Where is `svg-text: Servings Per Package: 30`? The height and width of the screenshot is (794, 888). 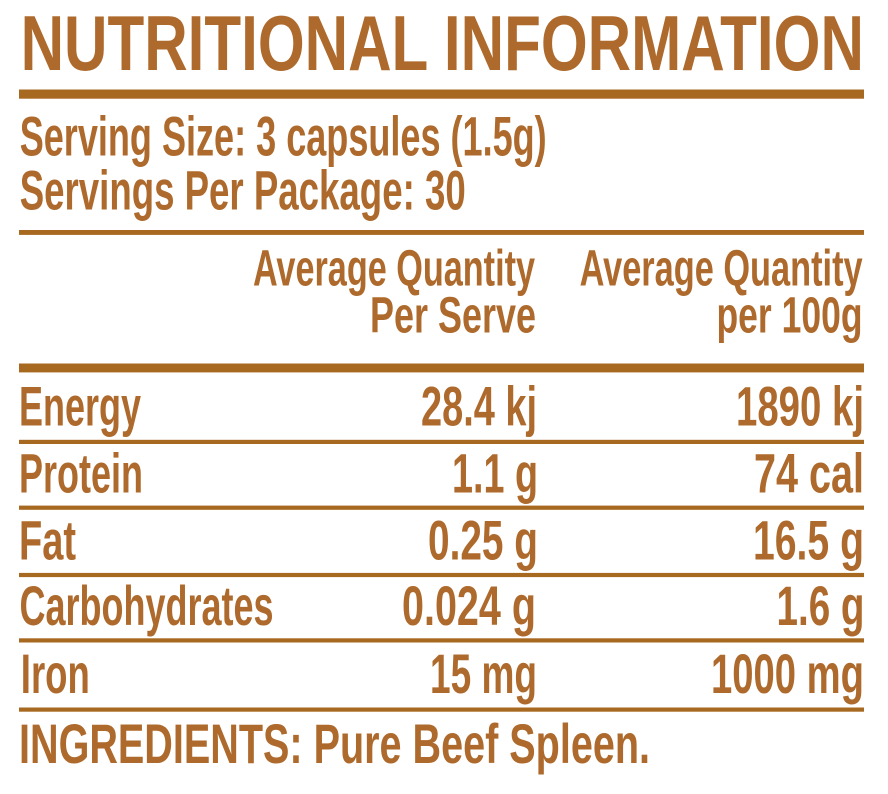 svg-text: Servings Per Package: 30 is located at coordinates (243, 190).